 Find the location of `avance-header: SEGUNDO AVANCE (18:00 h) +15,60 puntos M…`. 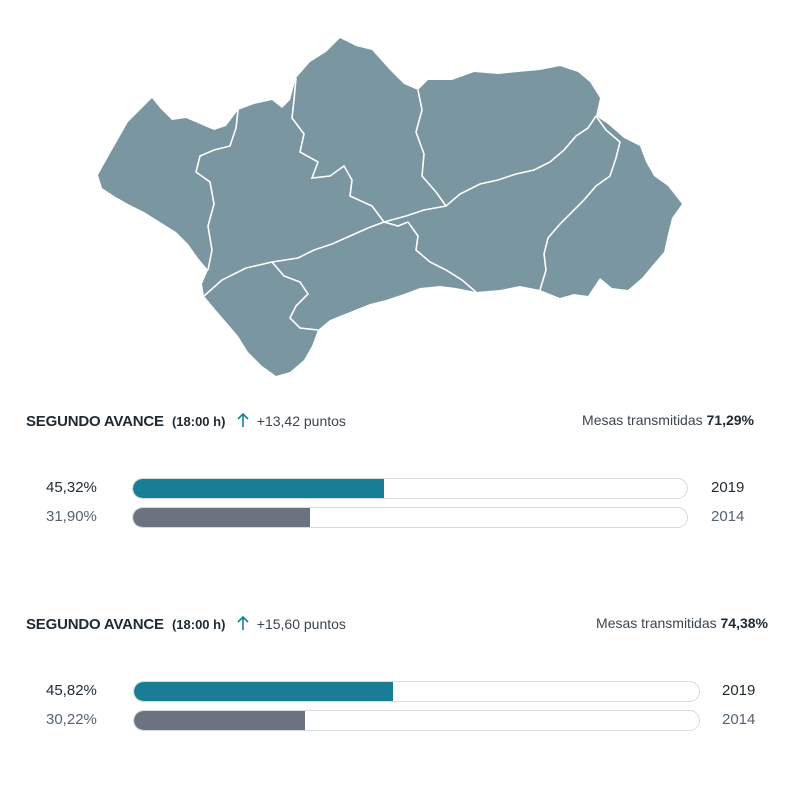

avance-header: SEGUNDO AVANCE (18:00 h) +15,60 puntos M… is located at coordinates (400, 623).